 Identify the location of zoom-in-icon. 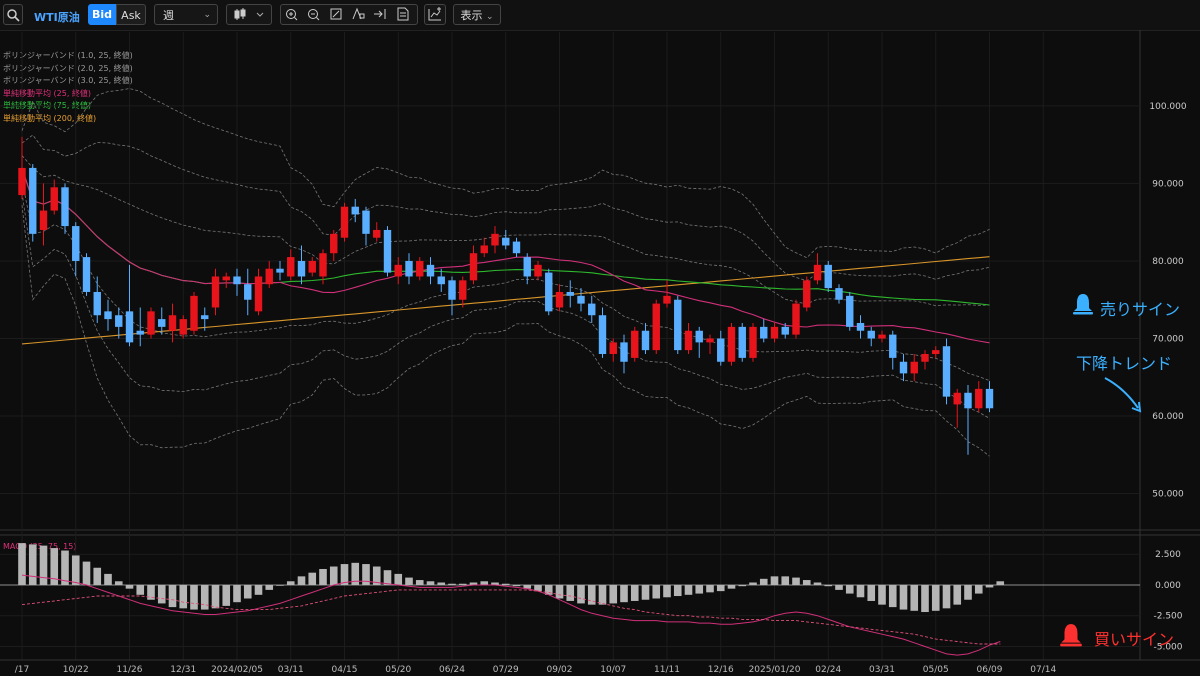
(292, 15).